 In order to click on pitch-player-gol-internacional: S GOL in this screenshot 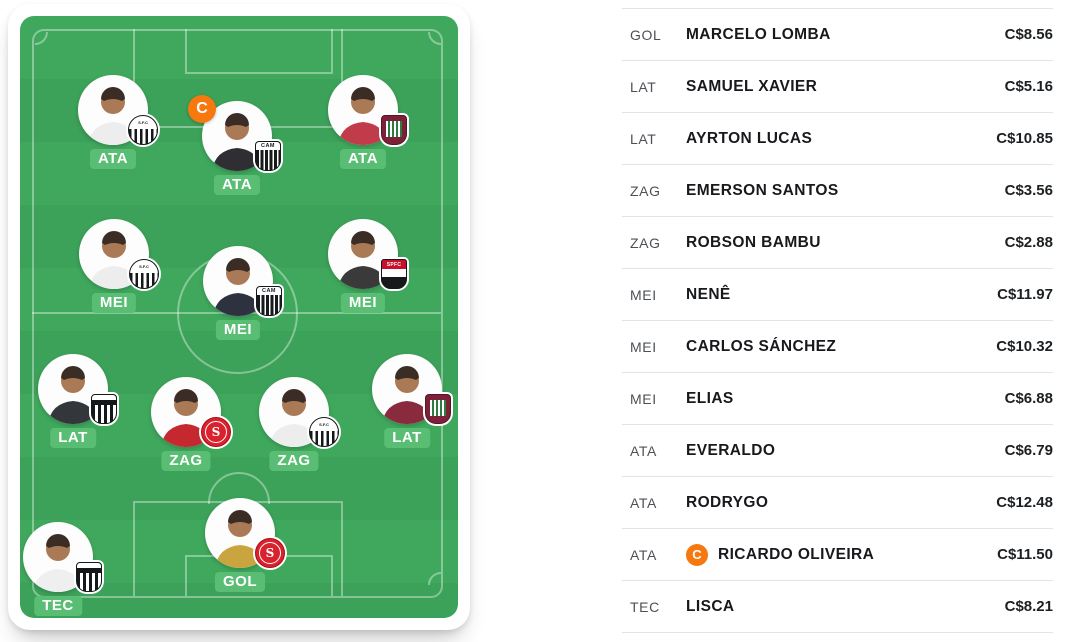, I will do `click(245, 545)`.